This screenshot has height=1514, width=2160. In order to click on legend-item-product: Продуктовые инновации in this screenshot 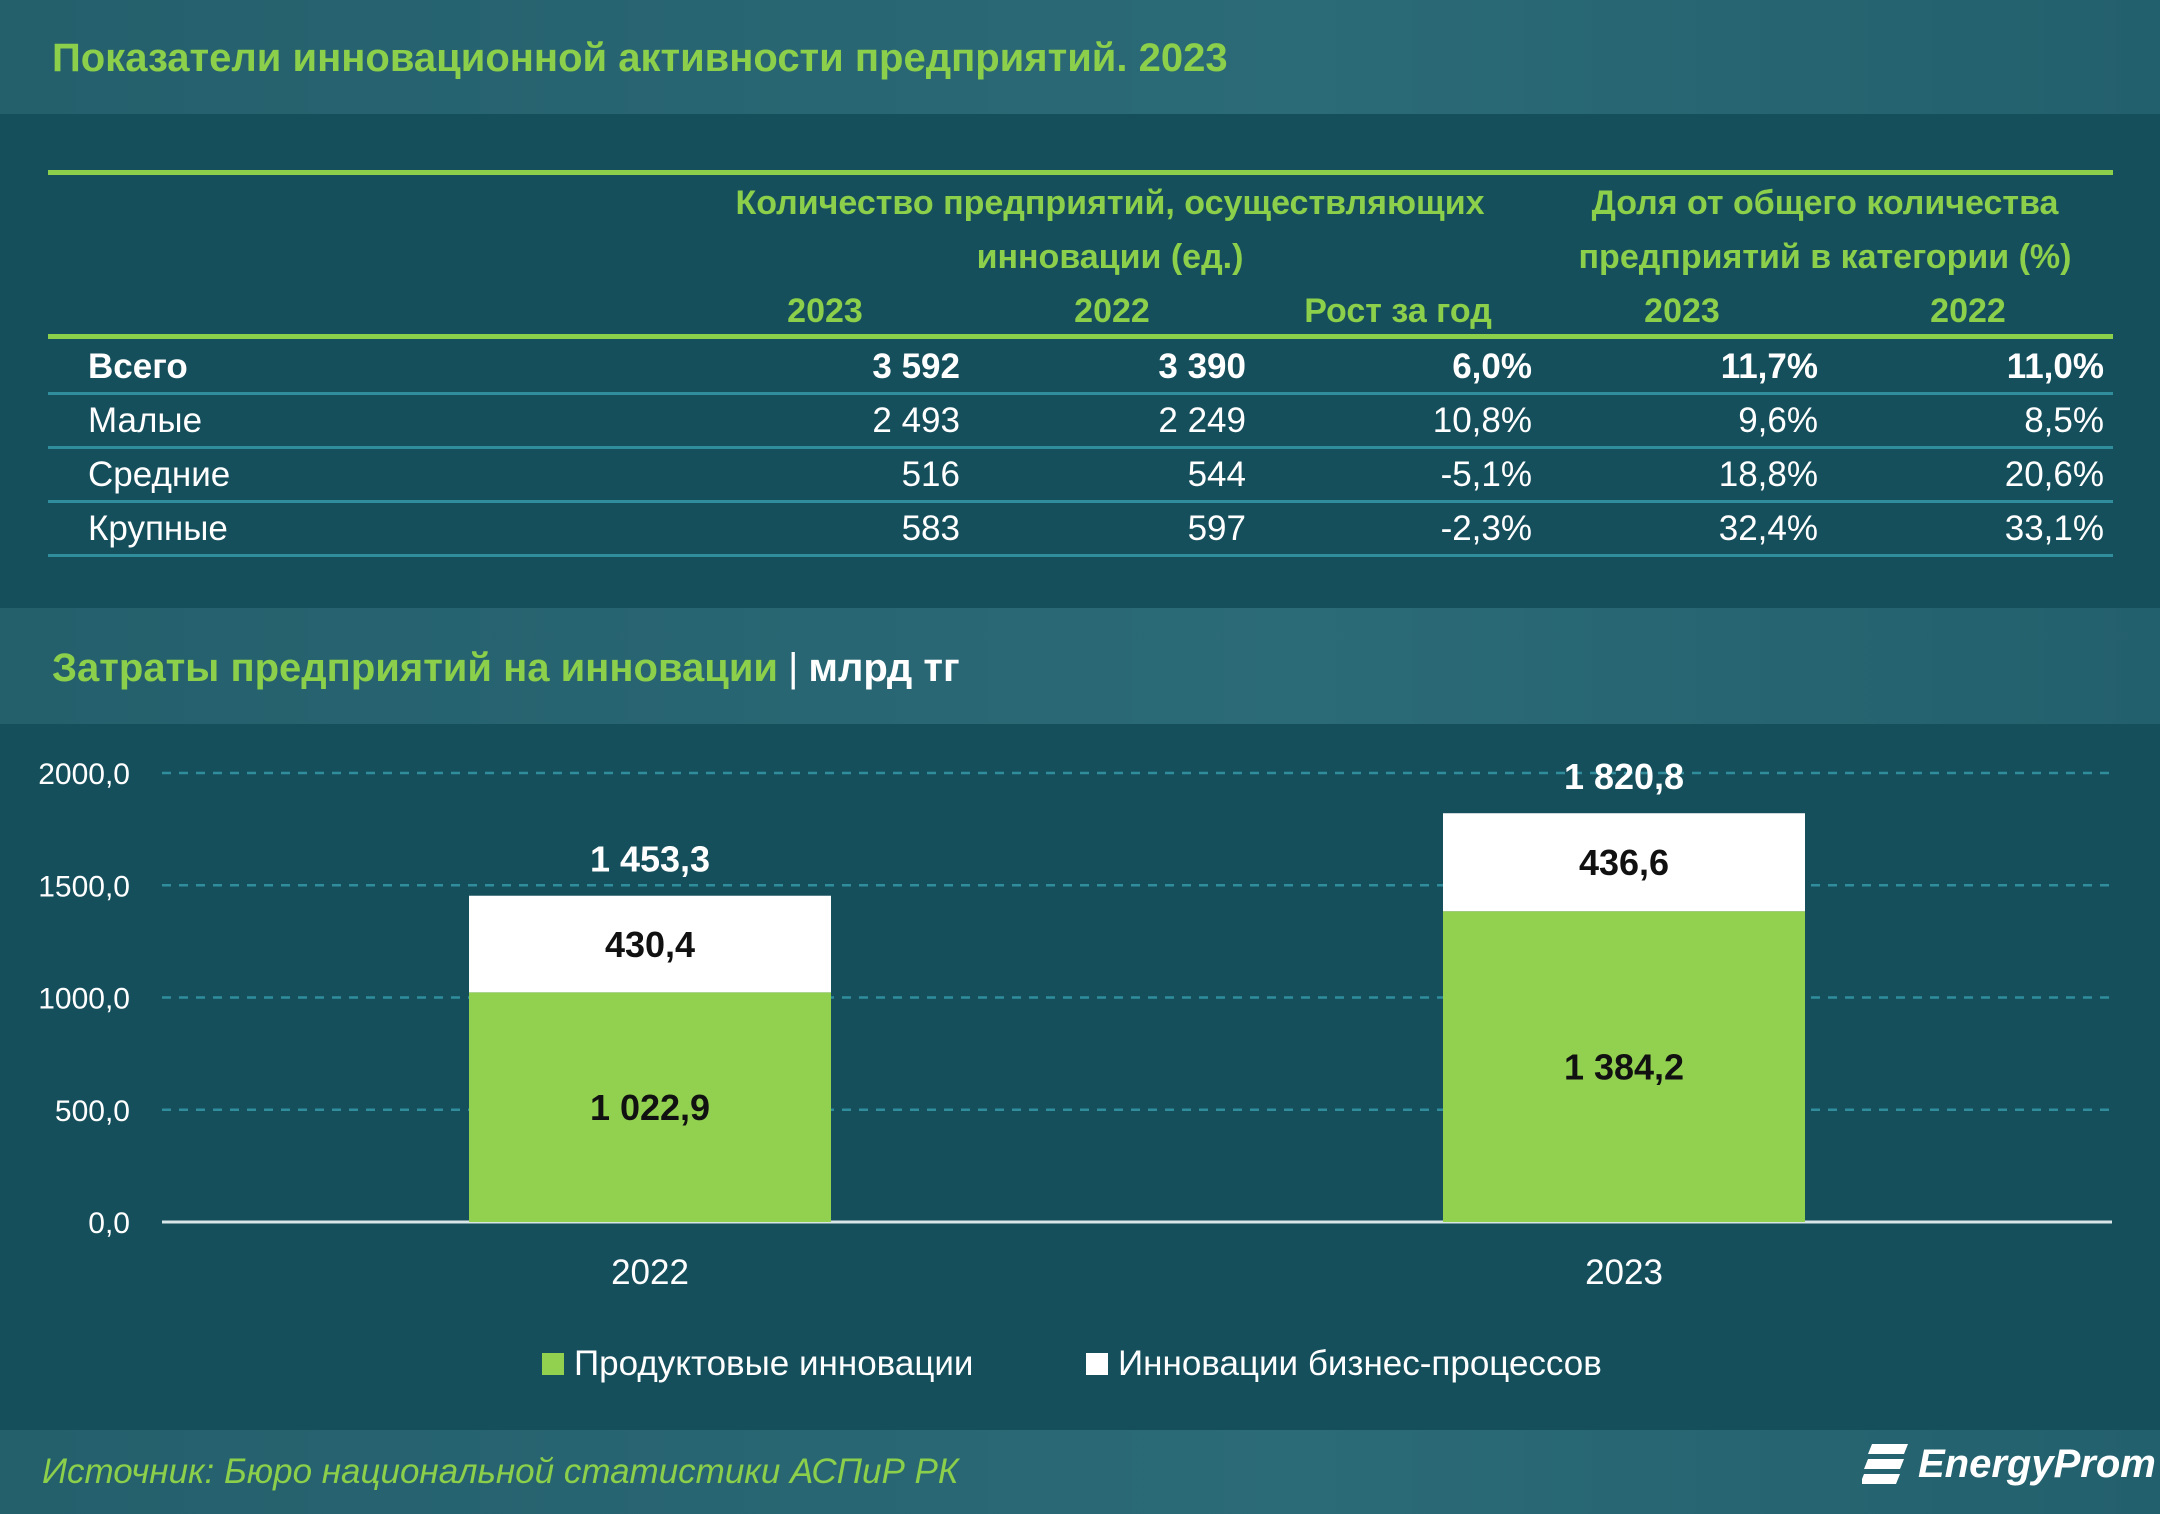, I will do `click(757, 1364)`.